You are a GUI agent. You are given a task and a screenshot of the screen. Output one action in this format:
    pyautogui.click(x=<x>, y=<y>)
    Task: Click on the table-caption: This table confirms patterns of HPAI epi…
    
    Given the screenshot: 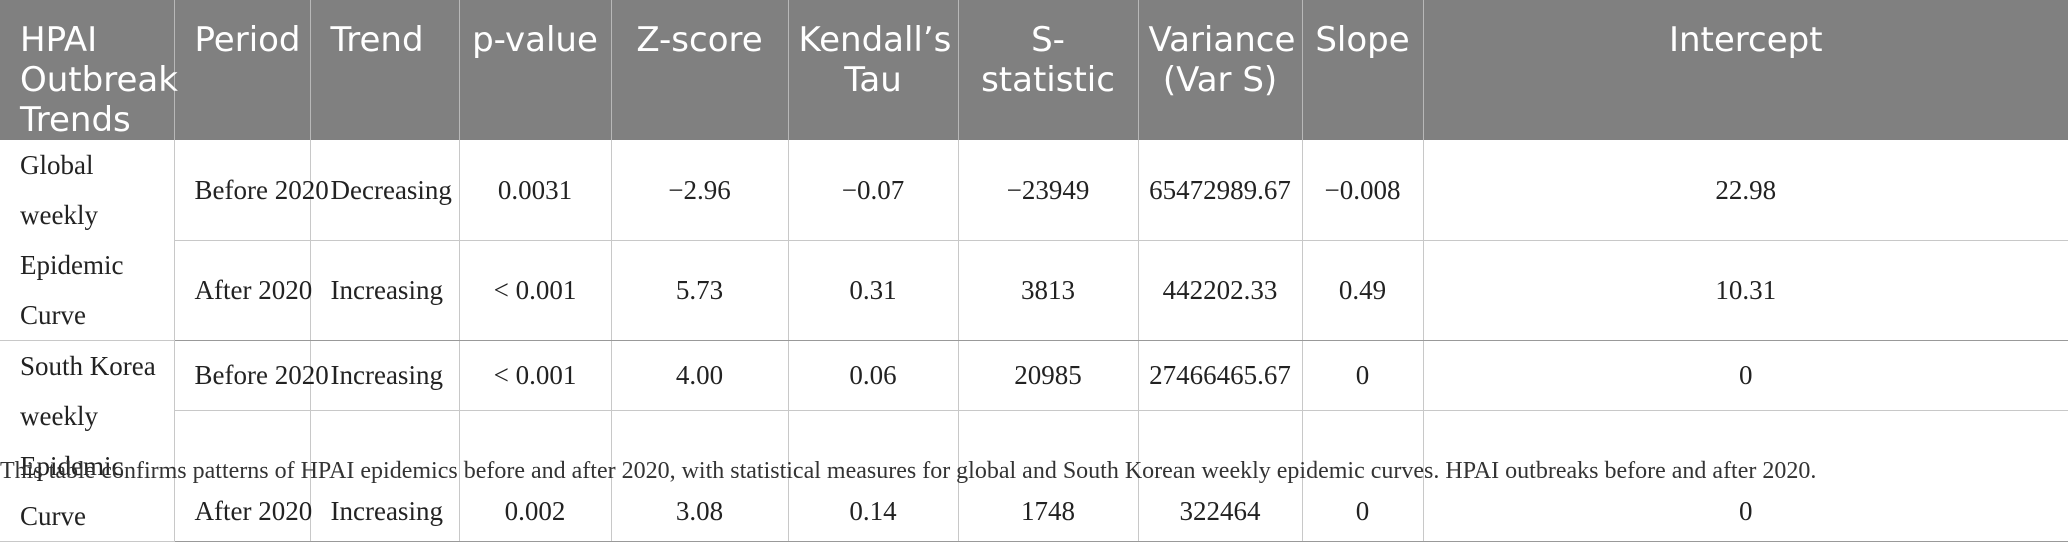 What is the action you would take?
    pyautogui.click(x=908, y=471)
    